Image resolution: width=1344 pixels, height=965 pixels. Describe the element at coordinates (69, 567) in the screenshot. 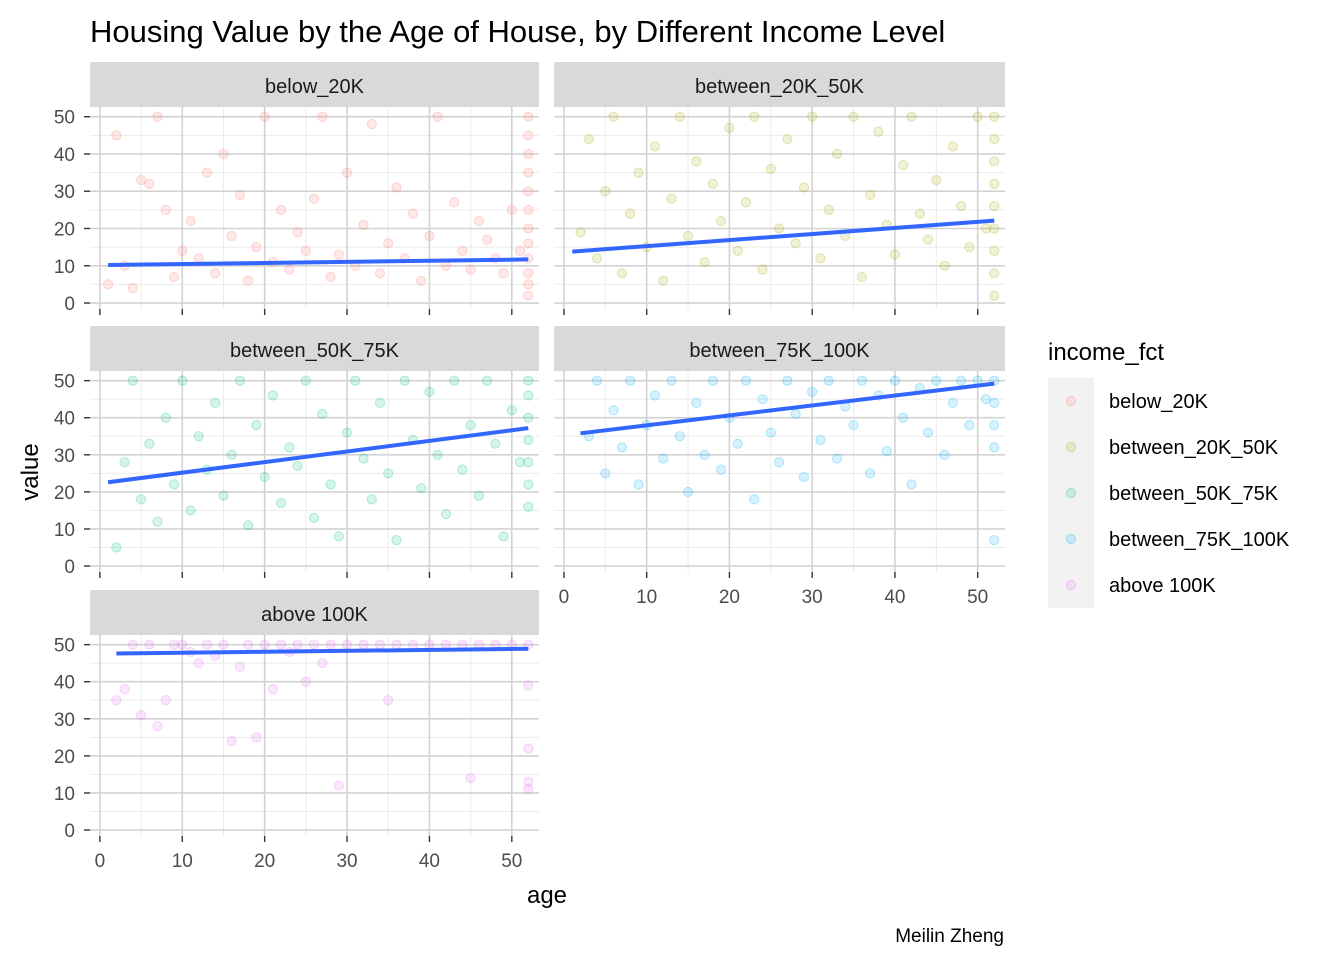

I see `y-tick-label: 0` at that location.